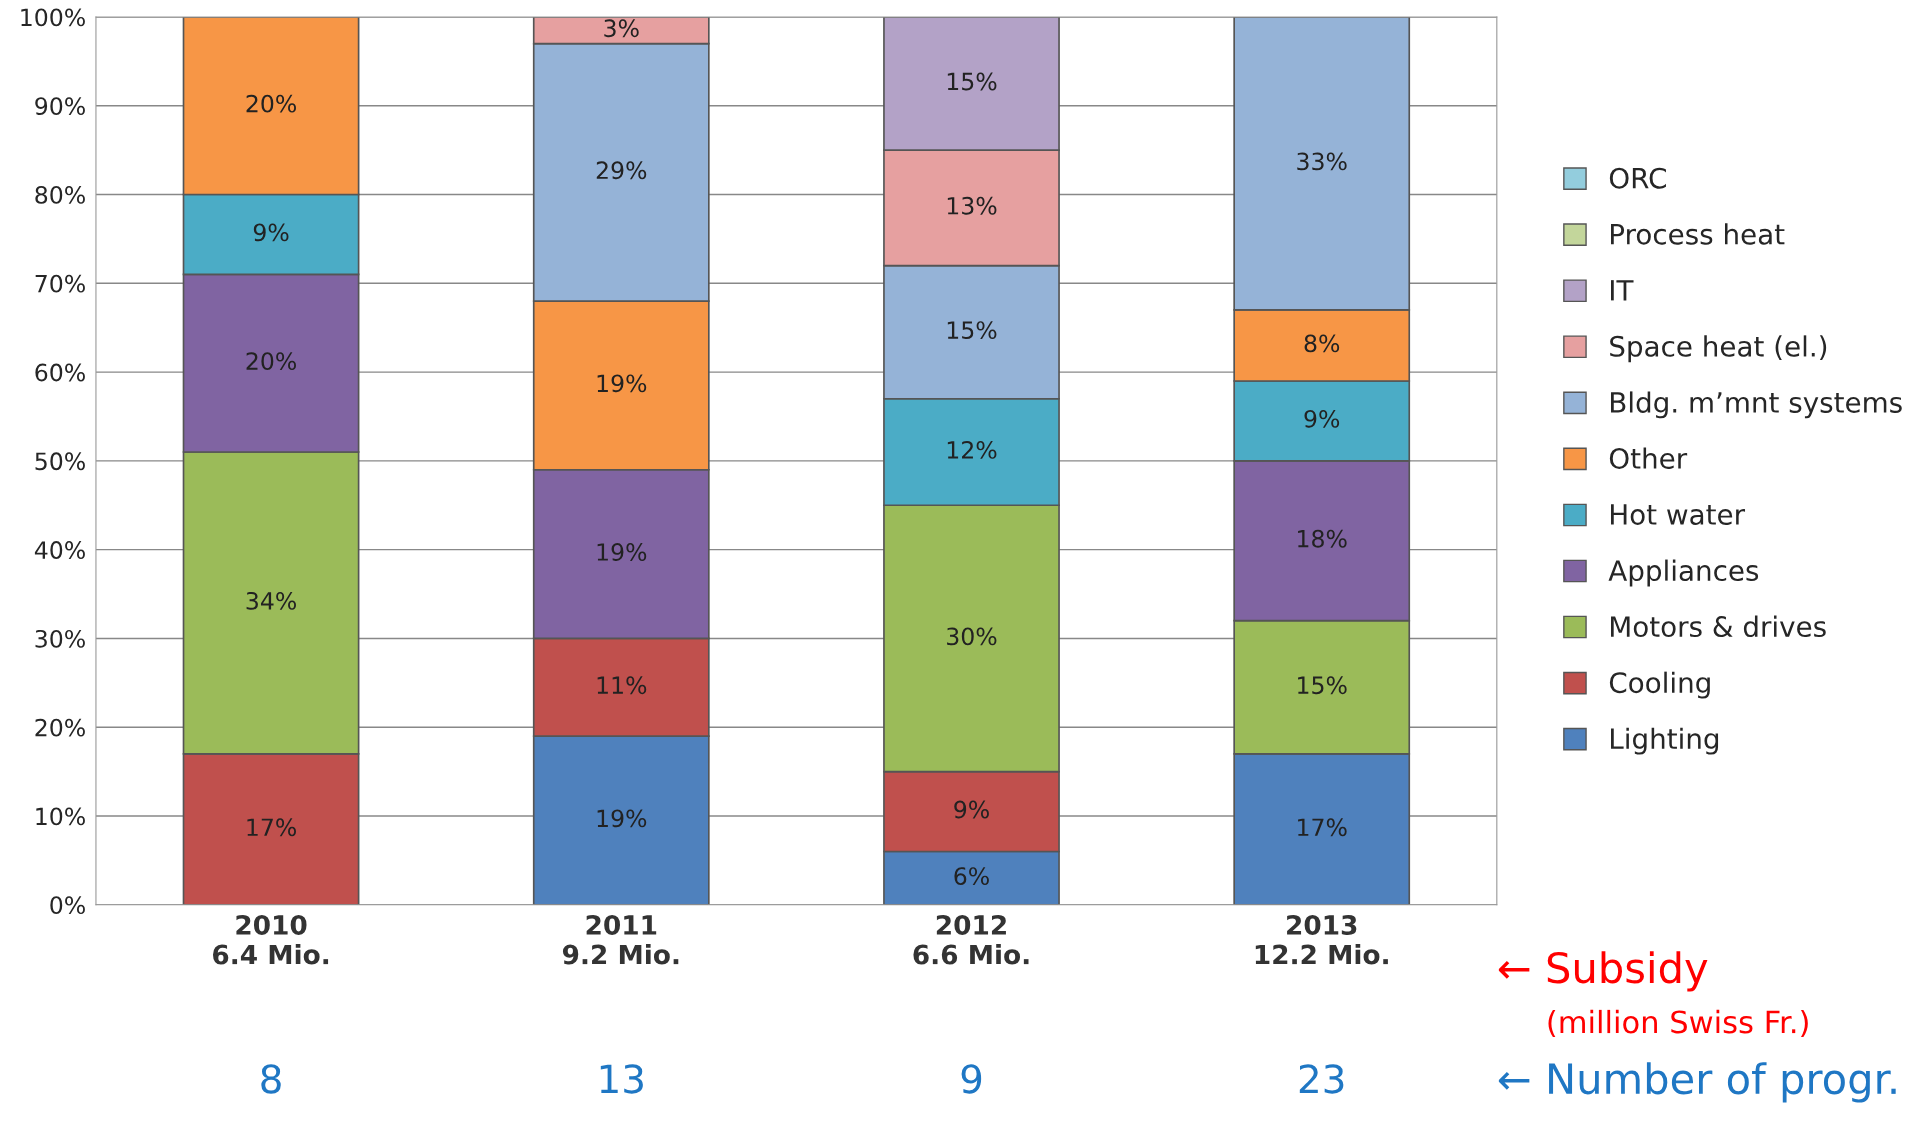  Describe the element at coordinates (971, 1079) in the screenshot. I see `text: 9` at that location.